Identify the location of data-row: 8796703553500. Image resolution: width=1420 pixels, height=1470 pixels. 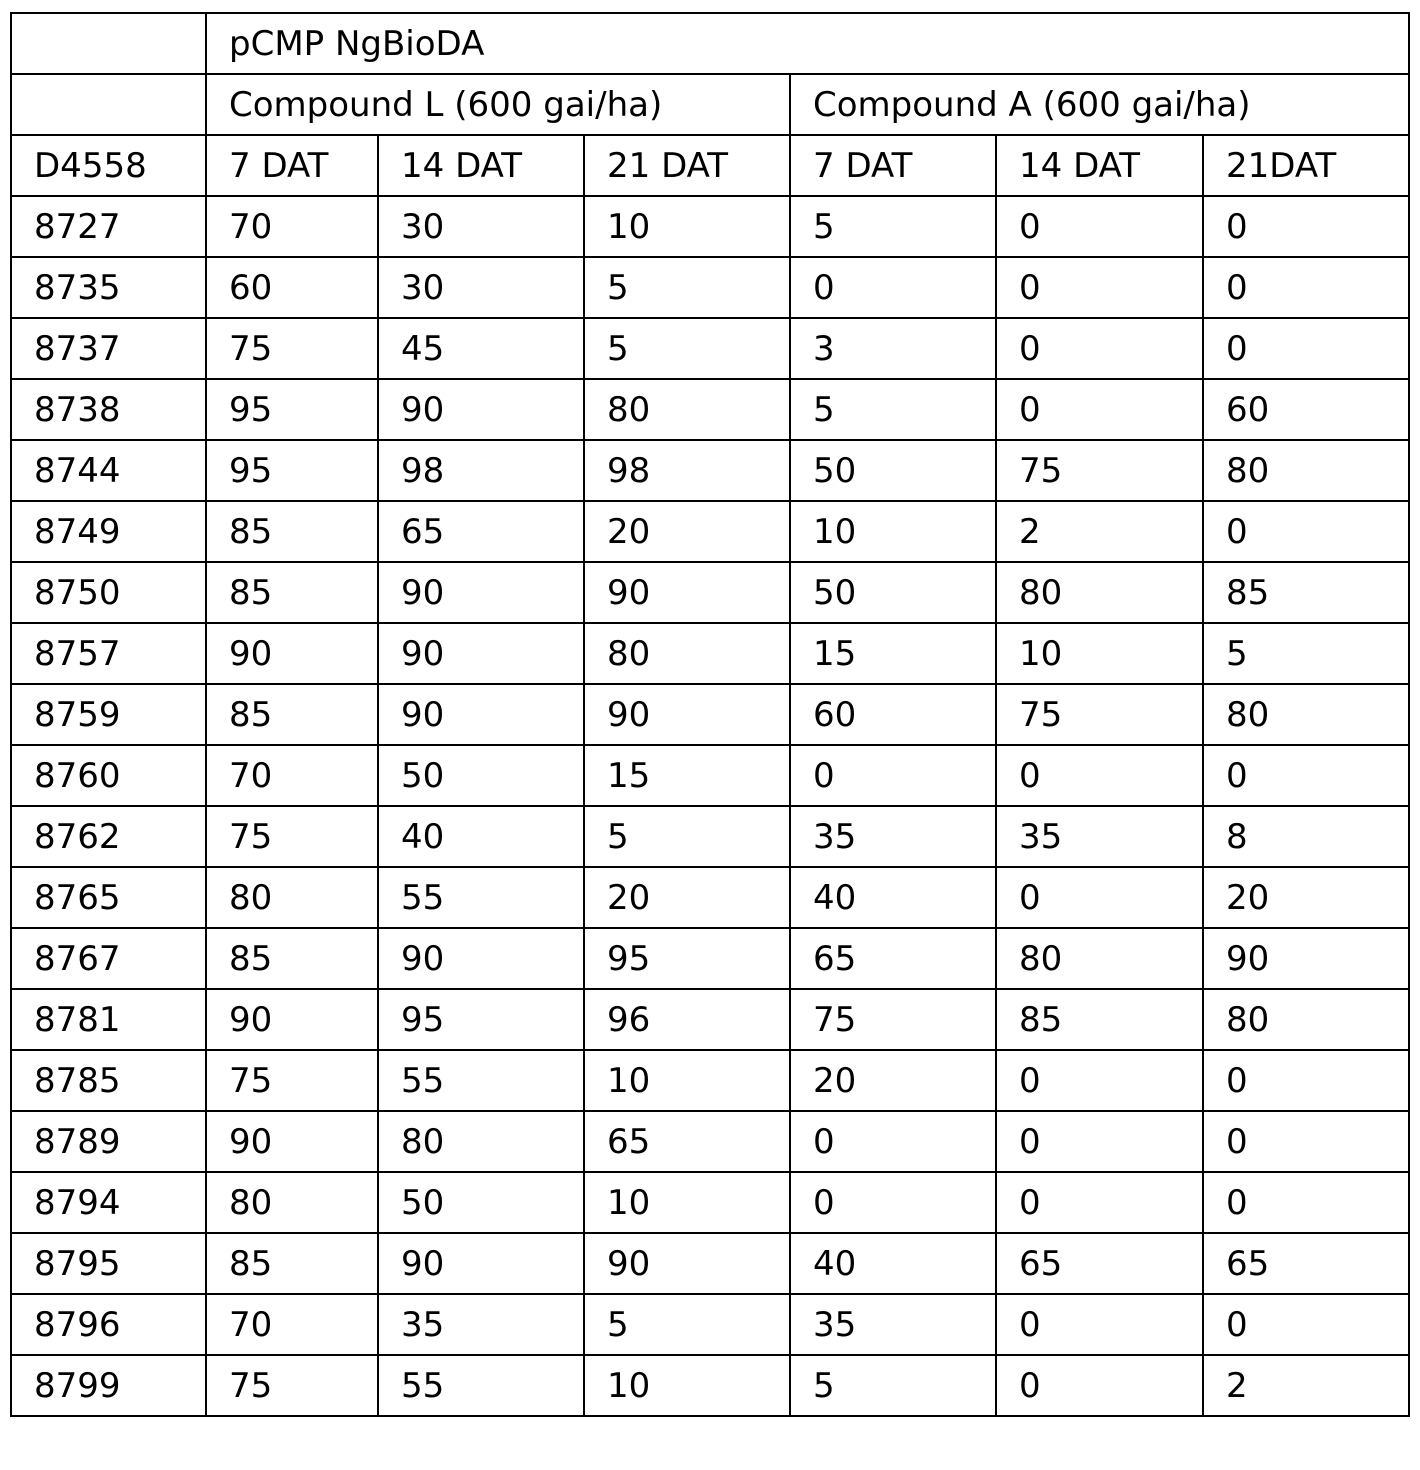
(710, 1324).